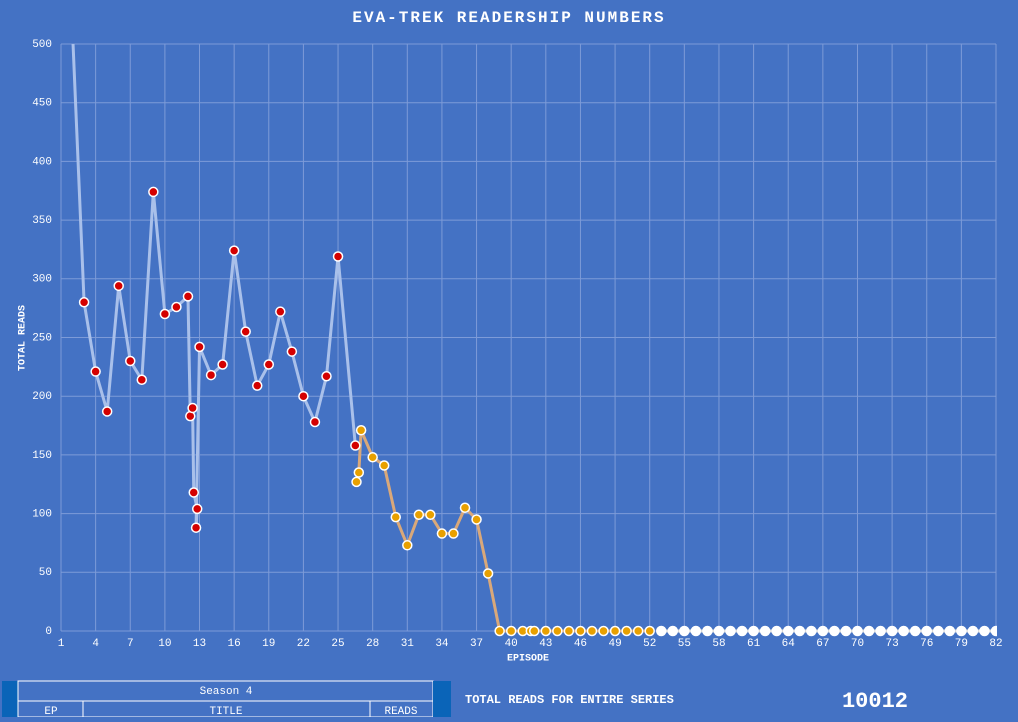  Describe the element at coordinates (42, 515) in the screenshot. I see `y-tick-label: 100` at that location.